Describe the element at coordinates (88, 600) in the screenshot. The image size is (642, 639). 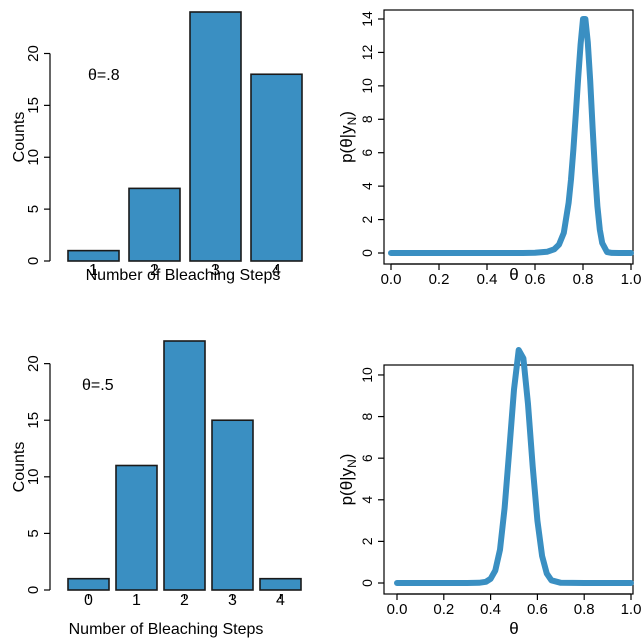
I see `x-tick-label: 0` at that location.